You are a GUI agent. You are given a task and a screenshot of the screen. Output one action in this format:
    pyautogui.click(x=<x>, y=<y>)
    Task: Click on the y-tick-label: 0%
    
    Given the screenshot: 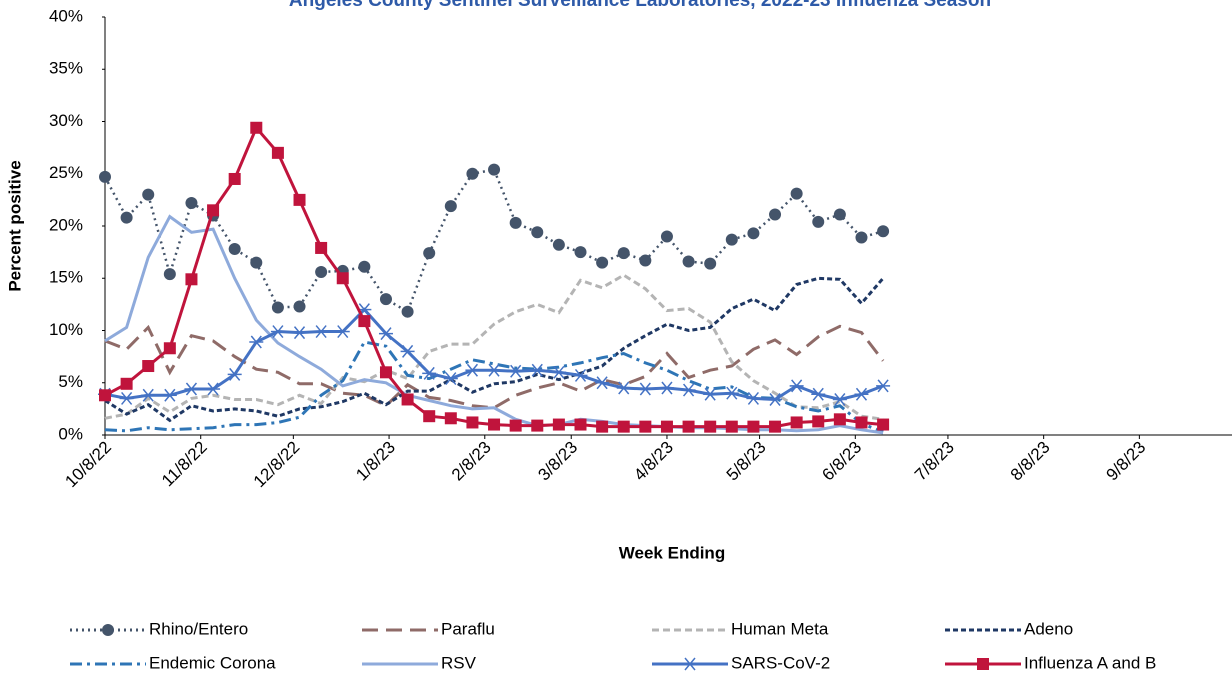 What is the action you would take?
    pyautogui.click(x=70, y=433)
    